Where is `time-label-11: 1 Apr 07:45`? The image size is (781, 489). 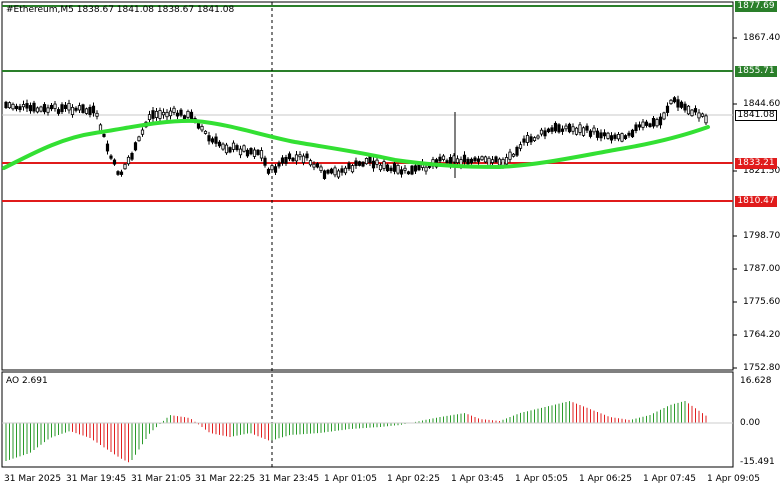
time-label-11: 1 Apr 07:45 is located at coordinates (669, 479).